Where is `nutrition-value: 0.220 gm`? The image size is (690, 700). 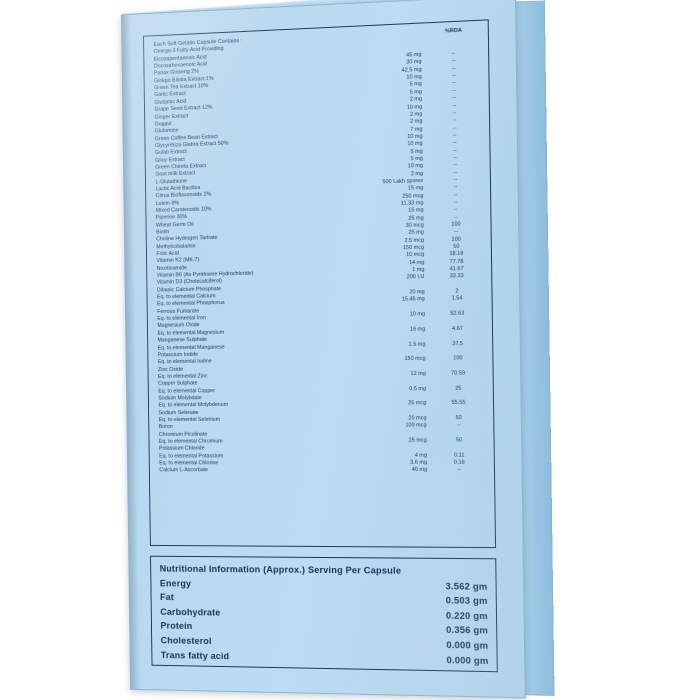
nutrition-value: 0.220 gm is located at coordinates (466, 616).